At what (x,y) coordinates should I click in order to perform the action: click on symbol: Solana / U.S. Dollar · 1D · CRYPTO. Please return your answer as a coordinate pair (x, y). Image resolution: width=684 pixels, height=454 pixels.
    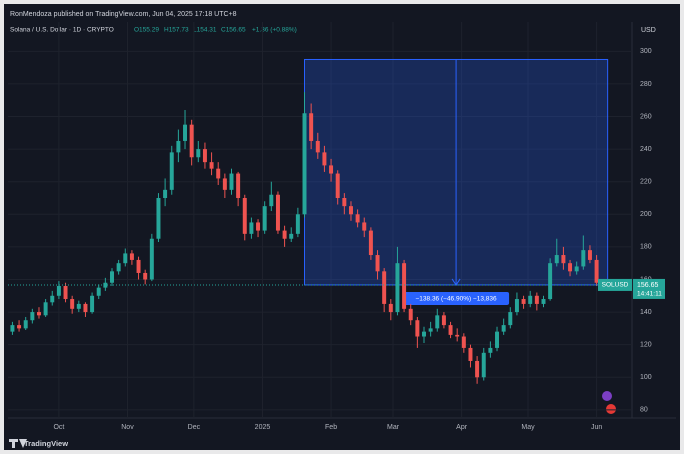
    Looking at the image, I should click on (62, 30).